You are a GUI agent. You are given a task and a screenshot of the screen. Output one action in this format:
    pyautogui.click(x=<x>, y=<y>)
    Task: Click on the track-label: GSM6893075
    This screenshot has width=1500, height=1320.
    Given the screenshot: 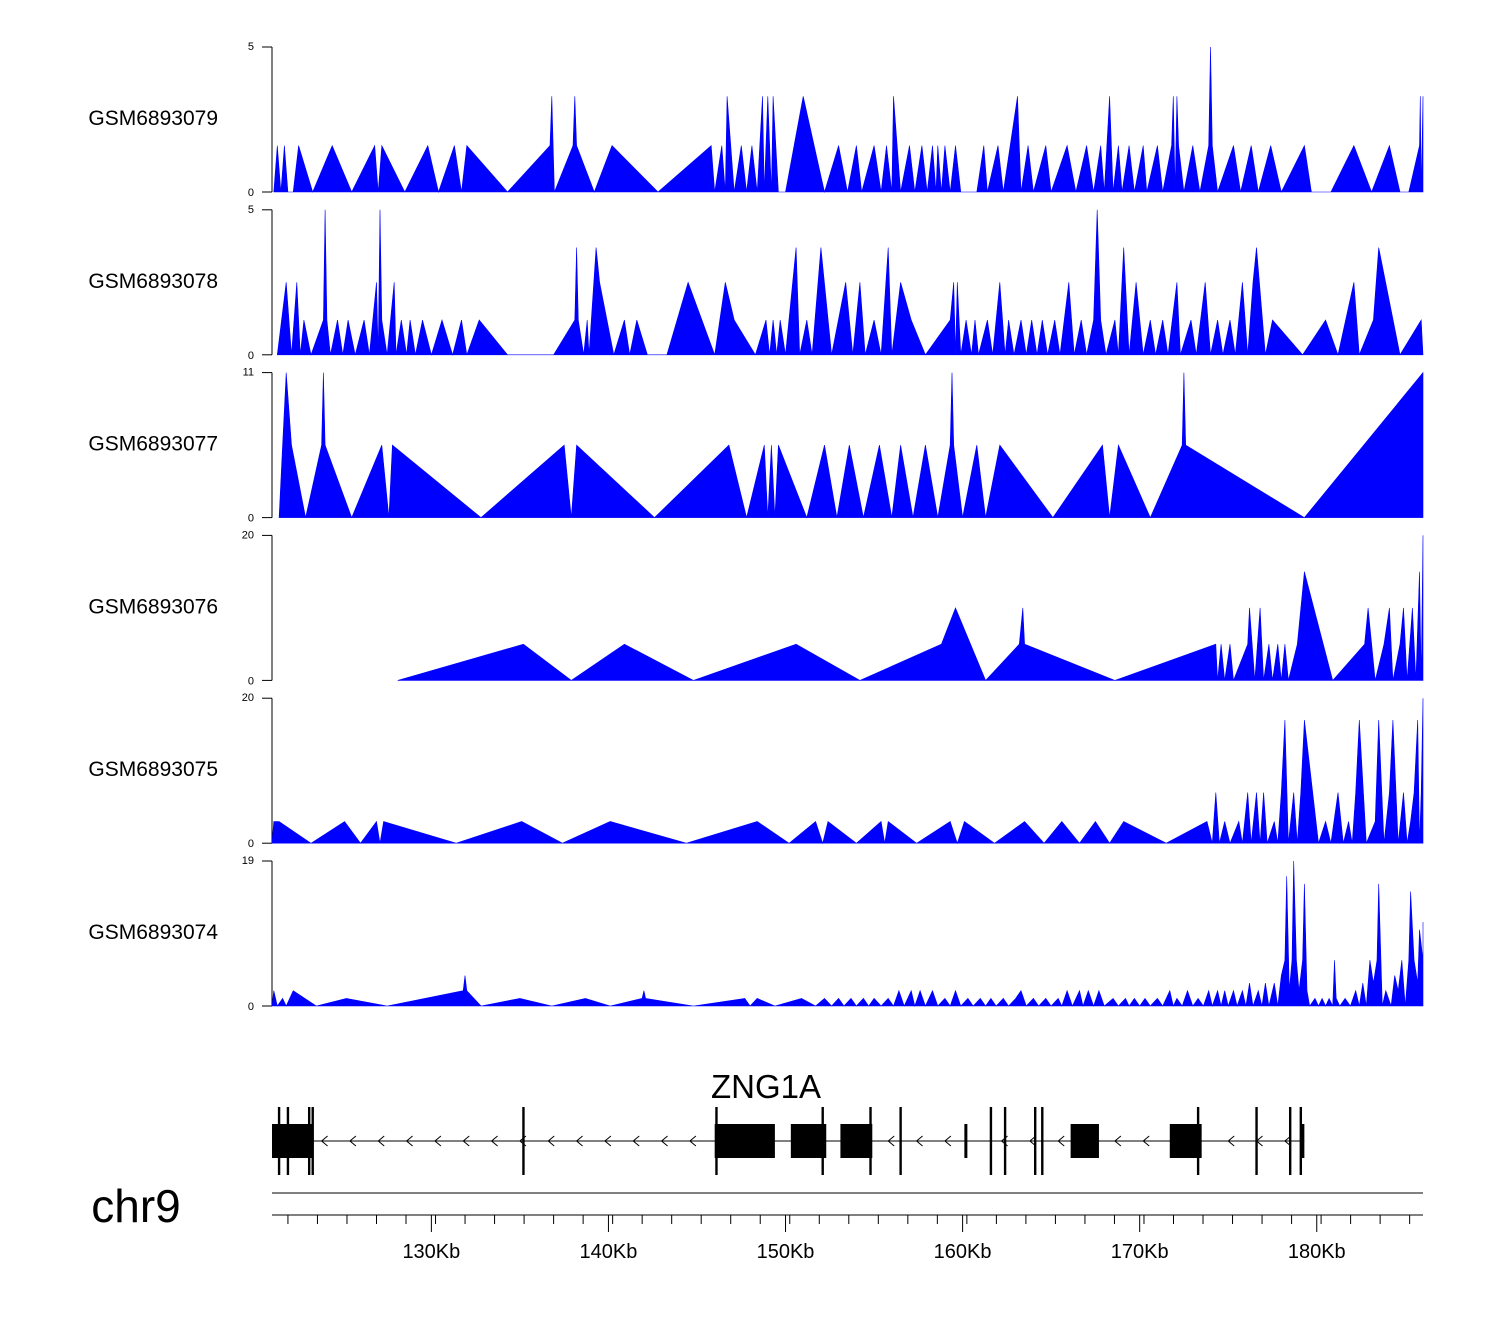 What is the action you would take?
    pyautogui.click(x=153, y=769)
    